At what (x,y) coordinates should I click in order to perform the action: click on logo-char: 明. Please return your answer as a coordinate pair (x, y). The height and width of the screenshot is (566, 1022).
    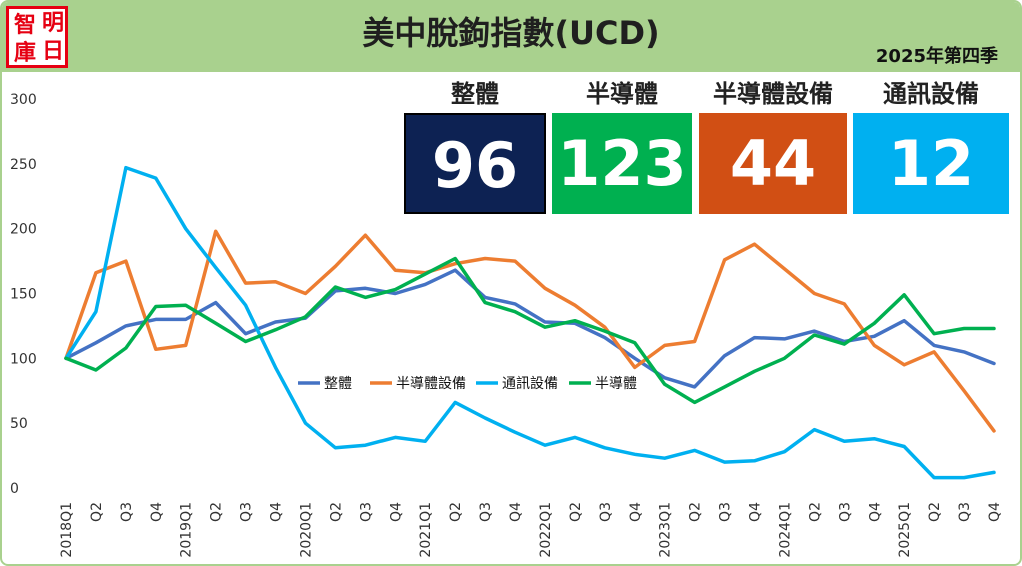
    Looking at the image, I should click on (52, 23).